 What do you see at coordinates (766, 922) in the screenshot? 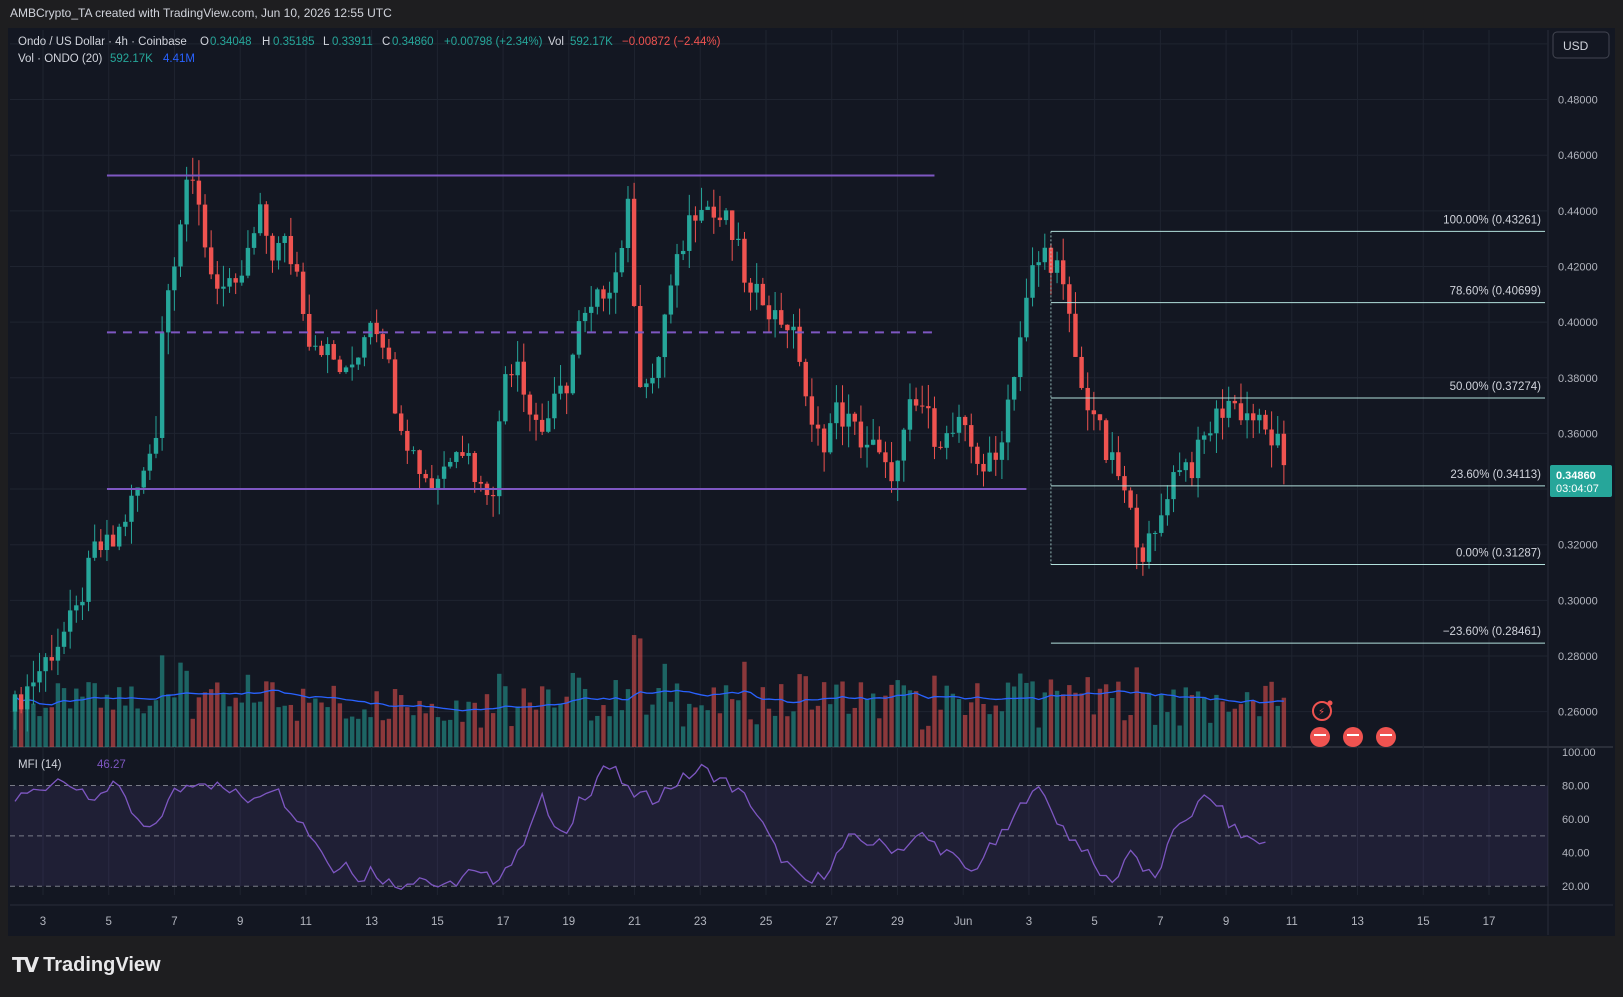
I see `time-tick-label: 25` at bounding box center [766, 922].